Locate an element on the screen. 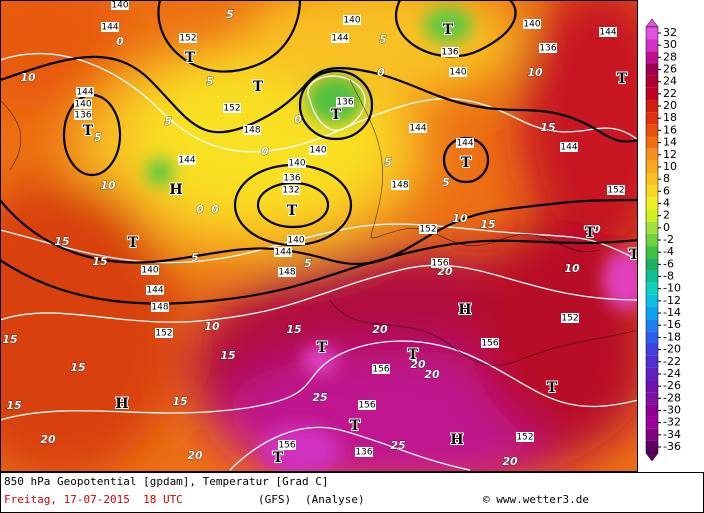 The image size is (704, 513). colorbar-tick-label: -14 is located at coordinates (672, 312).